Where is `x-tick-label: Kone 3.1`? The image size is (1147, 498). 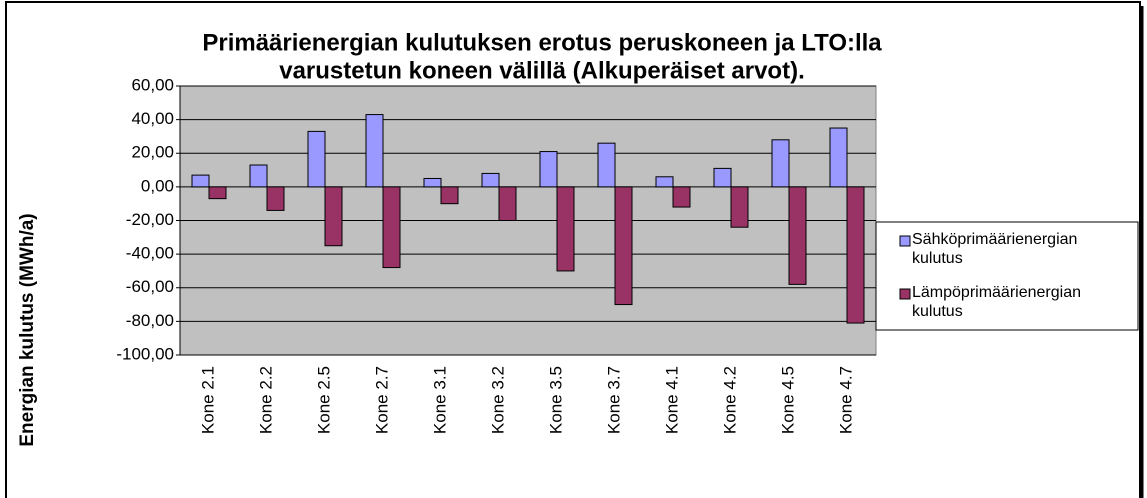
x-tick-label: Kone 3.1 is located at coordinates (439, 400).